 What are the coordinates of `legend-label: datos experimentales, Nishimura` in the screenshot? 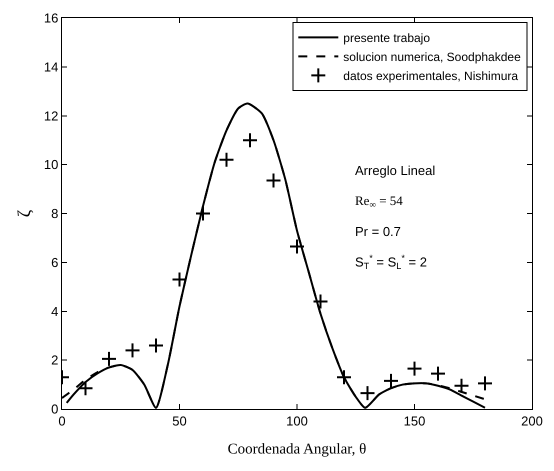 It's located at (430, 76).